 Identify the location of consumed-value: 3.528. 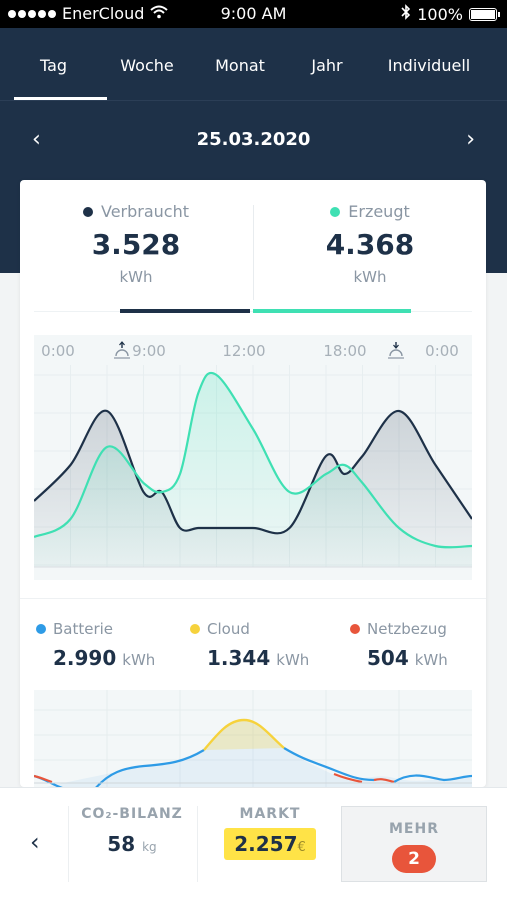
(136, 244).